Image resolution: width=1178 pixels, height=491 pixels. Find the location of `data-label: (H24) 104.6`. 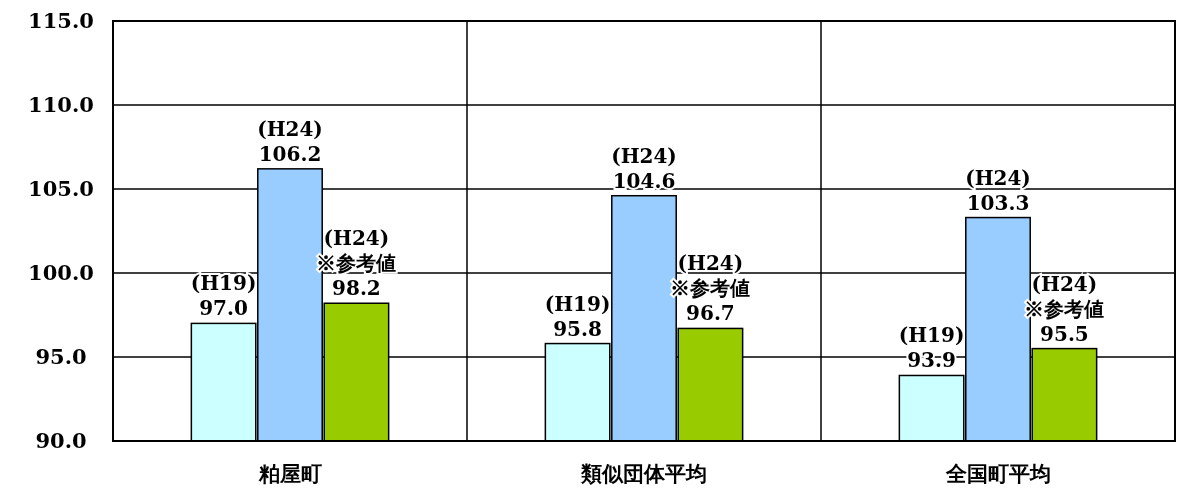

data-label: (H24) 104.6 is located at coordinates (644, 168).